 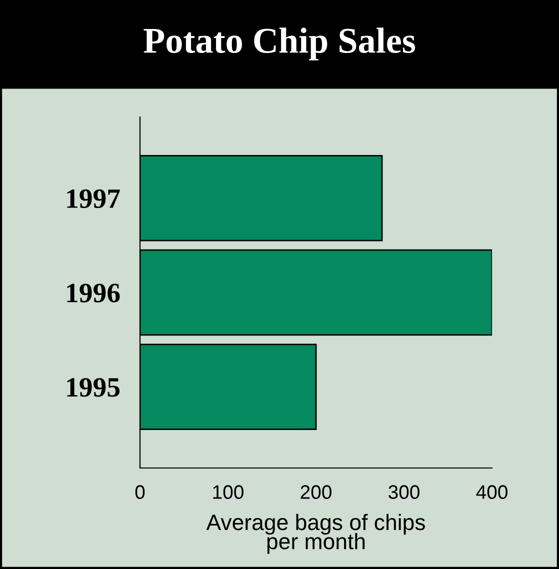 What do you see at coordinates (228, 492) in the screenshot?
I see `x-tick-label: 100` at bounding box center [228, 492].